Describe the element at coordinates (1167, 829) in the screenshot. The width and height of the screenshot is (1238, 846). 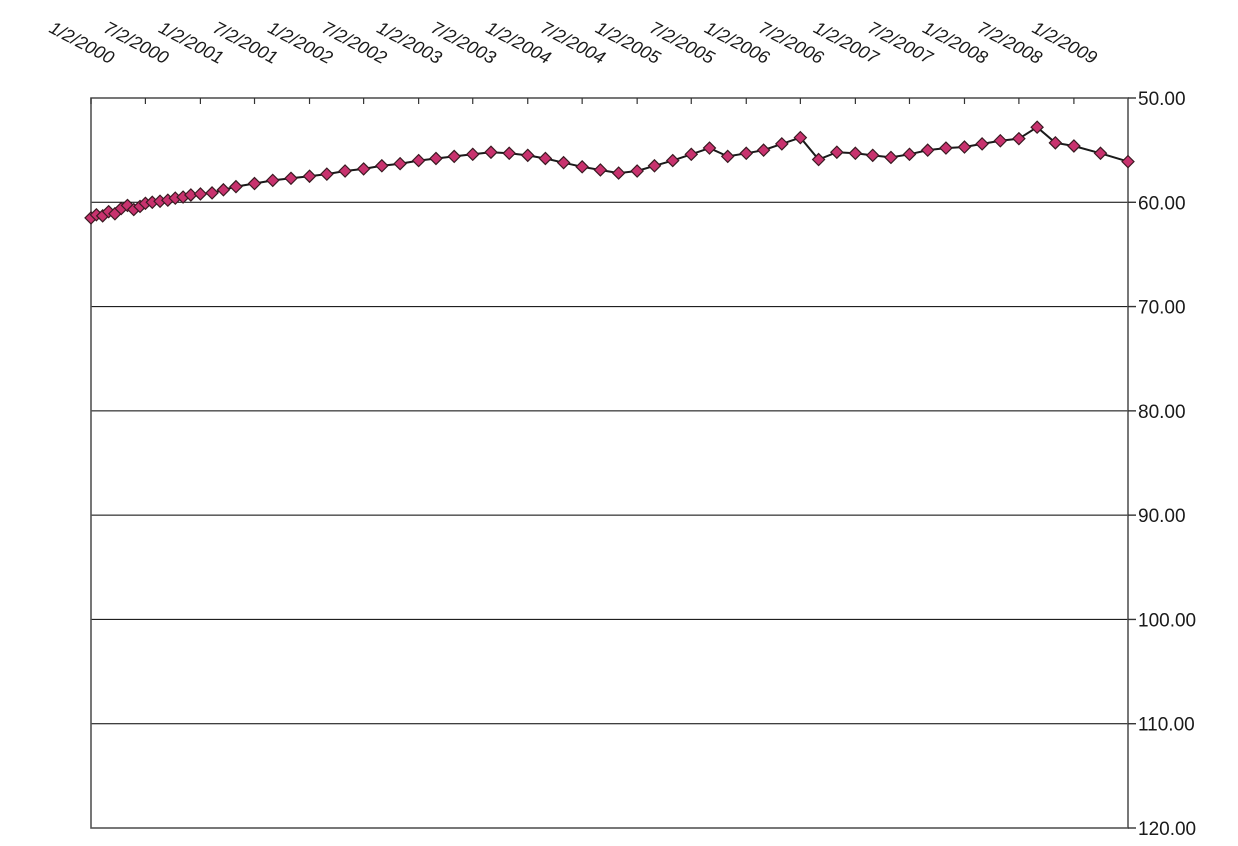
I see `y-tick-label: 120.00` at that location.